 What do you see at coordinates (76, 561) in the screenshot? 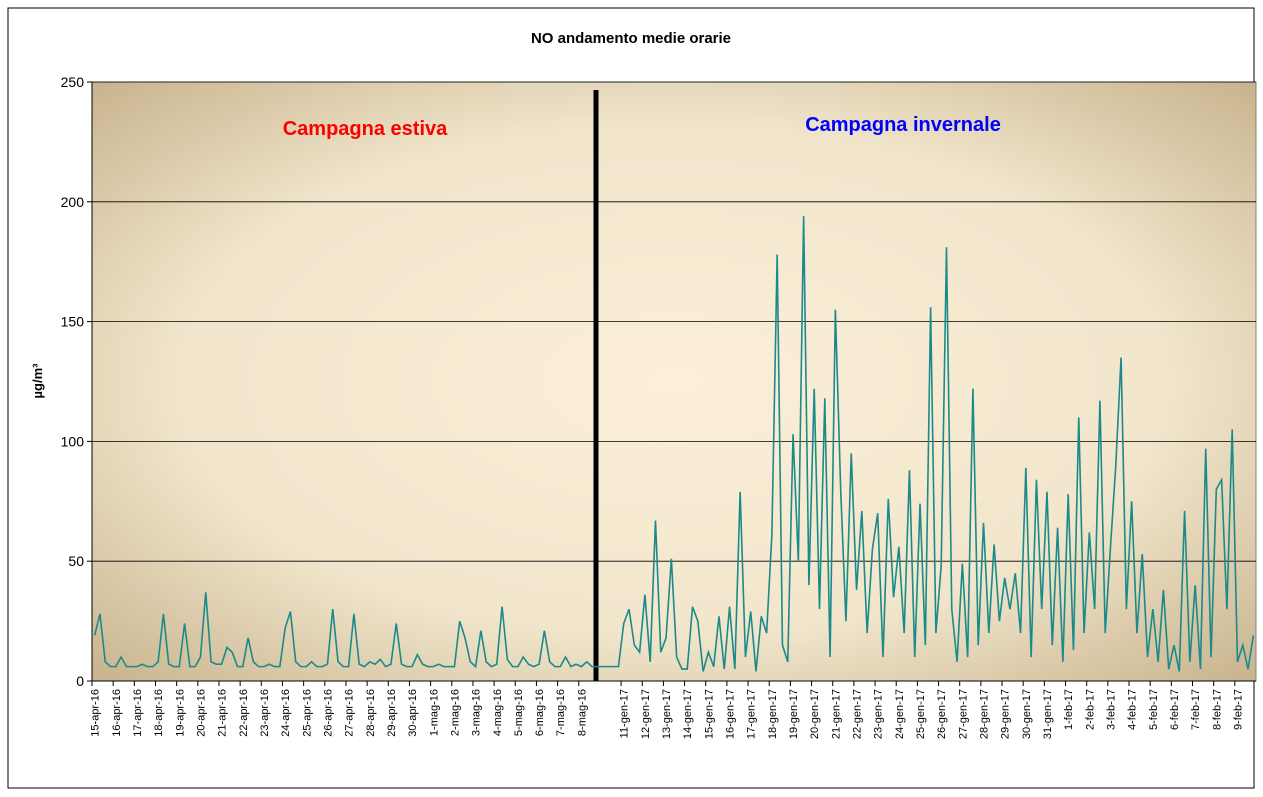
I see `y-tick-label: 50` at bounding box center [76, 561].